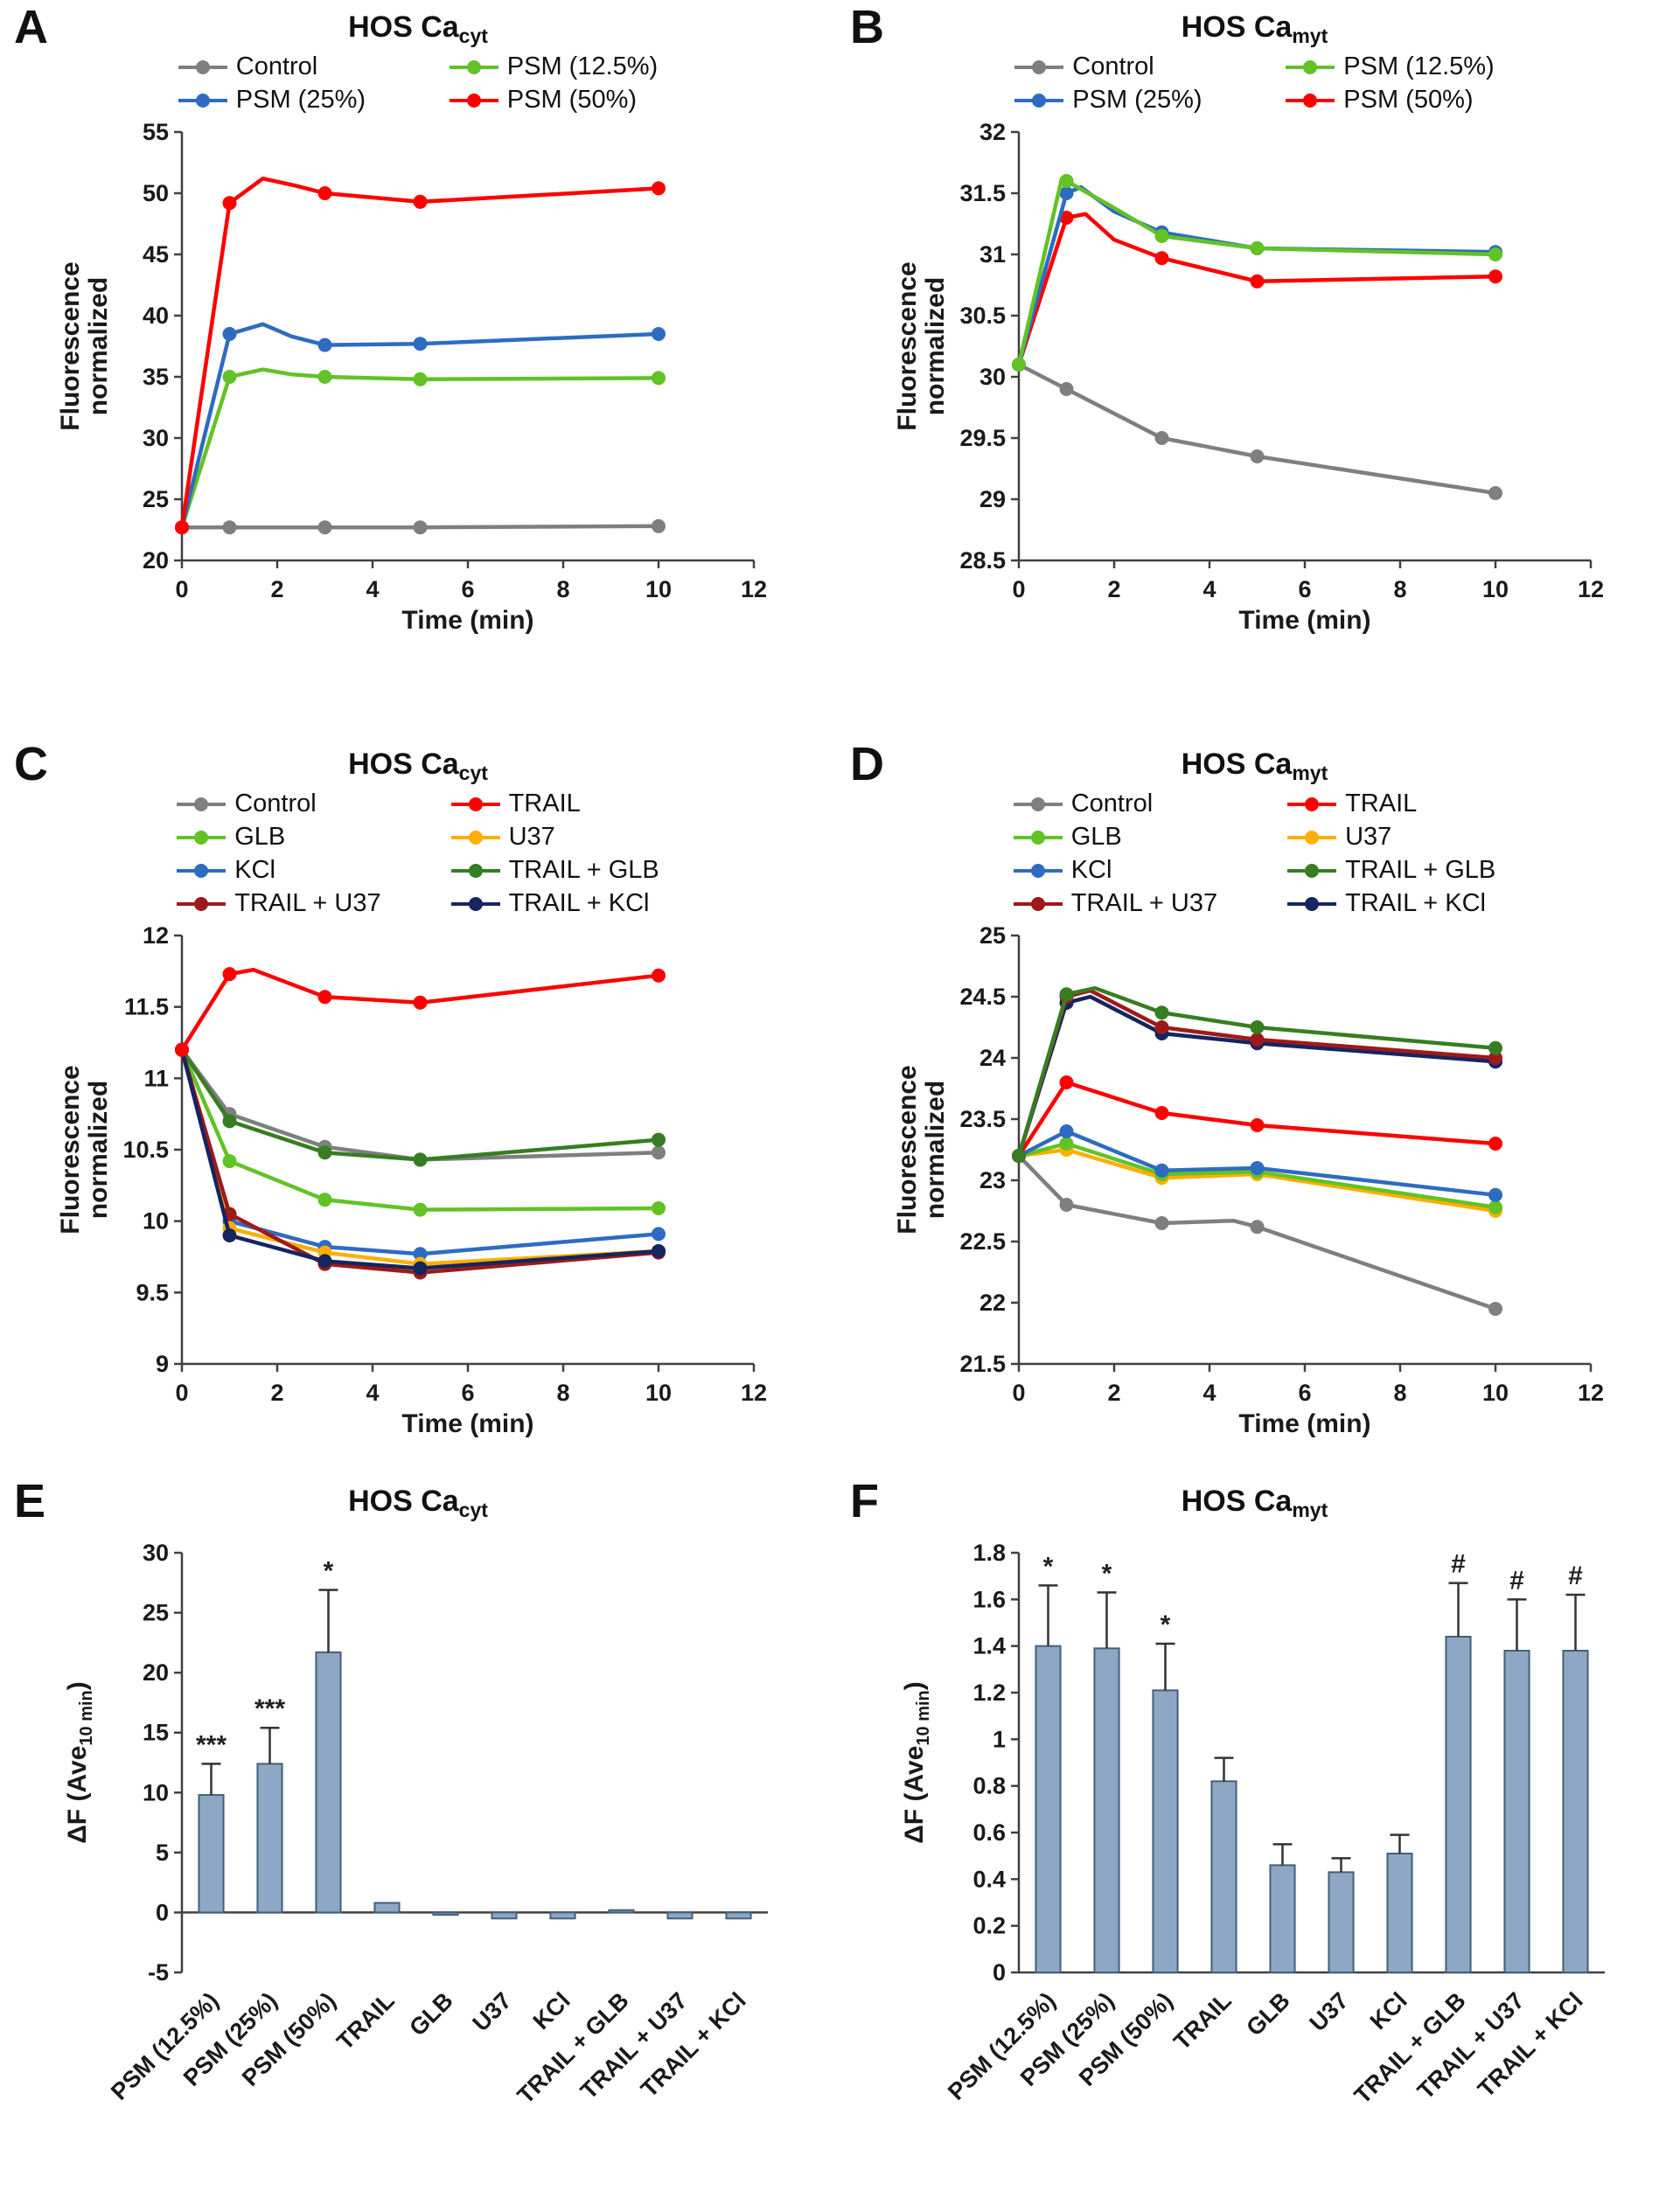 The height and width of the screenshot is (2212, 1673). What do you see at coordinates (1408, 100) in the screenshot?
I see `legend-label: PSM (50%)` at bounding box center [1408, 100].